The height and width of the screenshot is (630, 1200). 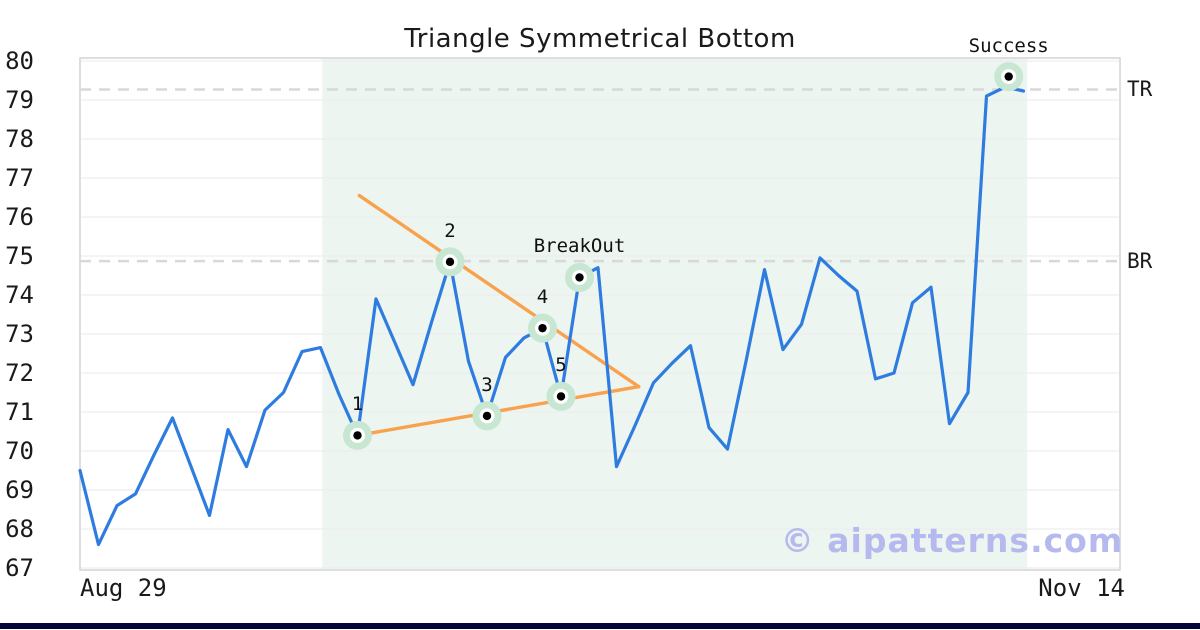 What do you see at coordinates (499, 291) in the screenshot?
I see `upper-converging-line` at bounding box center [499, 291].